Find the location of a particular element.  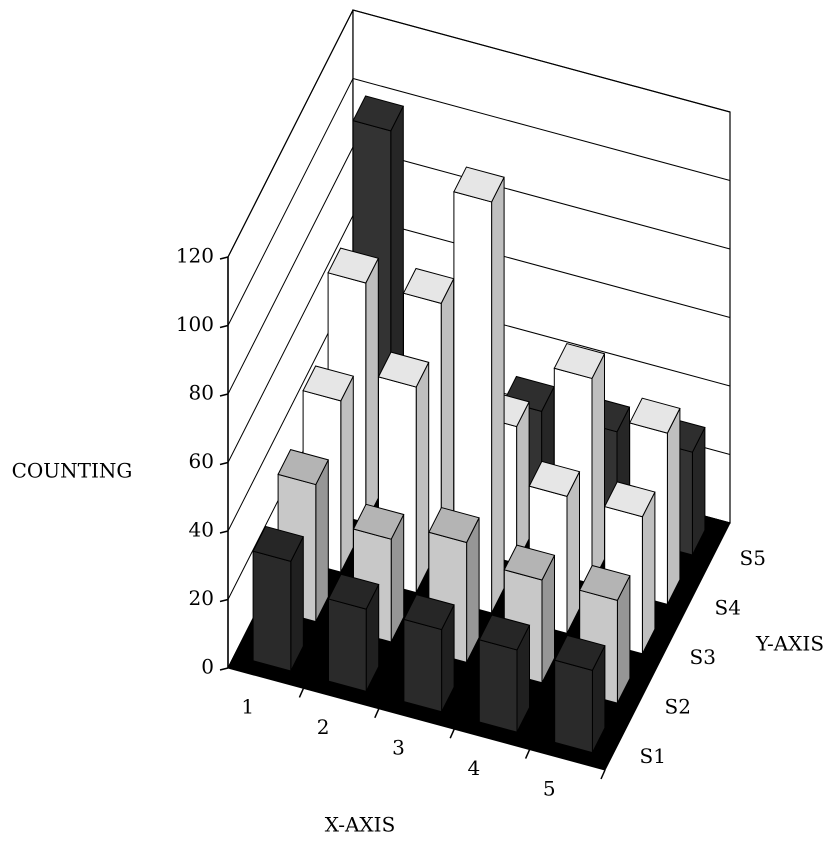

x-tick-label: 2 is located at coordinates (323, 727).